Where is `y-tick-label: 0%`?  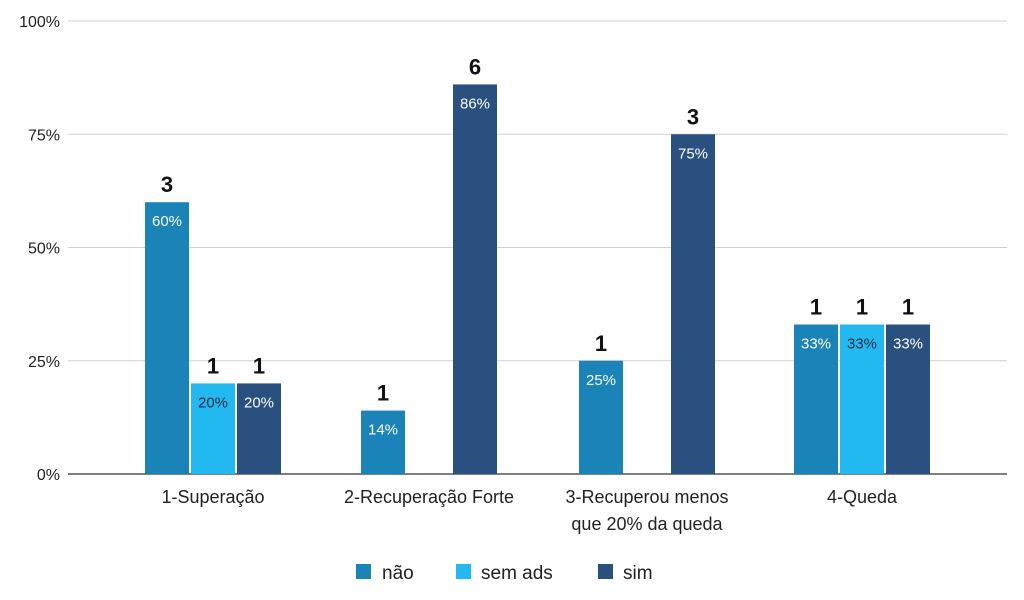 y-tick-label: 0% is located at coordinates (48, 475).